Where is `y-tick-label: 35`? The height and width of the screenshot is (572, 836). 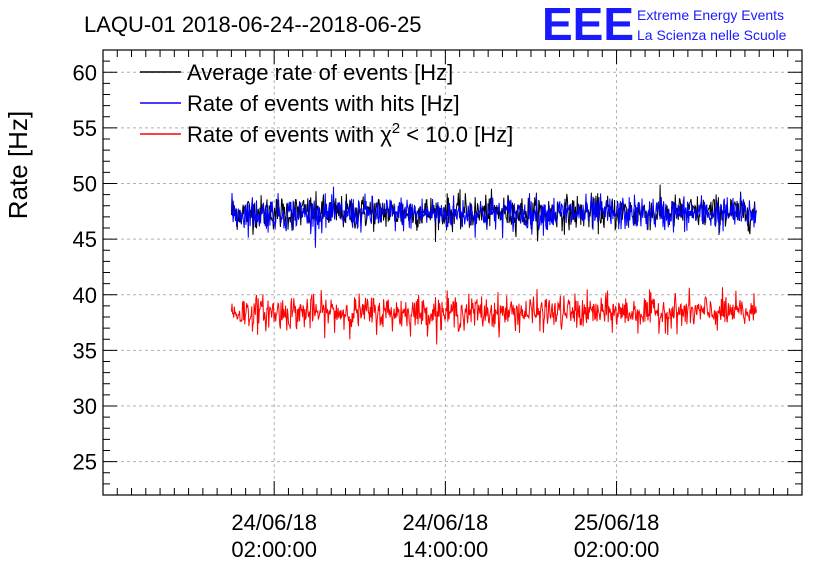
y-tick-label: 35 is located at coordinates (85, 350).